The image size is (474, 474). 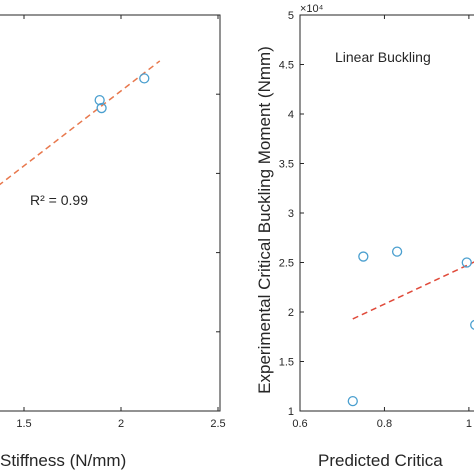 I want to click on right-x-axis-label: Predicted Critica, so click(x=380, y=460).